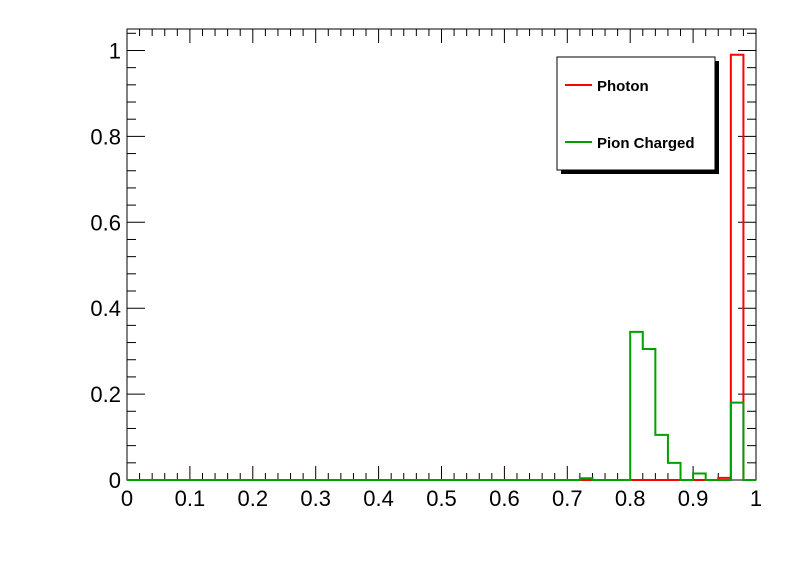 Image resolution: width=796 pixels, height=572 pixels. What do you see at coordinates (378, 498) in the screenshot?
I see `x-tick-label: 0.4` at bounding box center [378, 498].